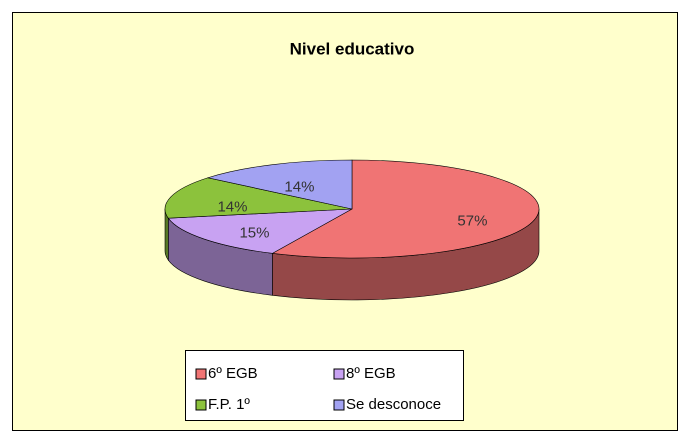 The image size is (680, 432). Describe the element at coordinates (352, 48) in the screenshot. I see `chart-title: Nivel educativo` at that location.